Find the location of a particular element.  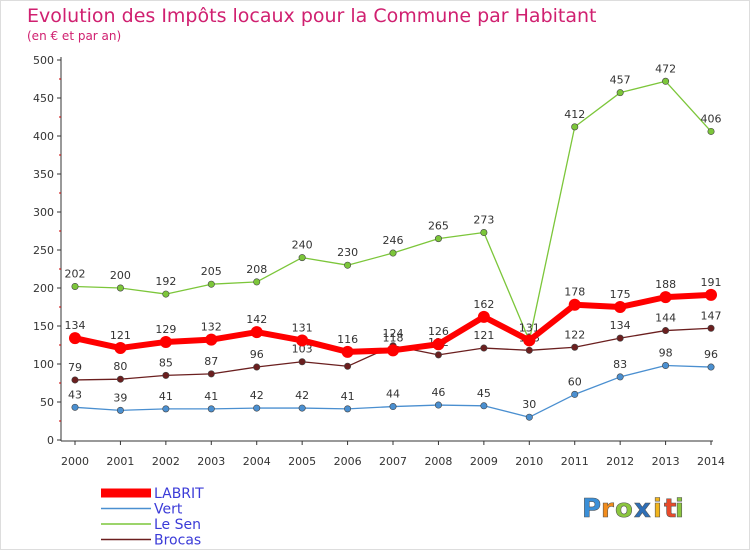

data-label: 126 is located at coordinates (438, 331).